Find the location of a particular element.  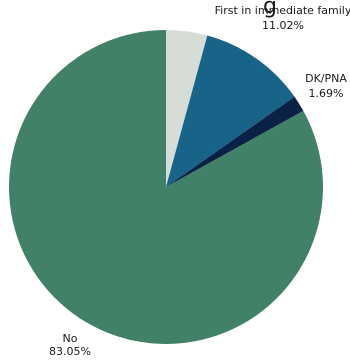

pie-slice-dk-pna is located at coordinates (235, 141).